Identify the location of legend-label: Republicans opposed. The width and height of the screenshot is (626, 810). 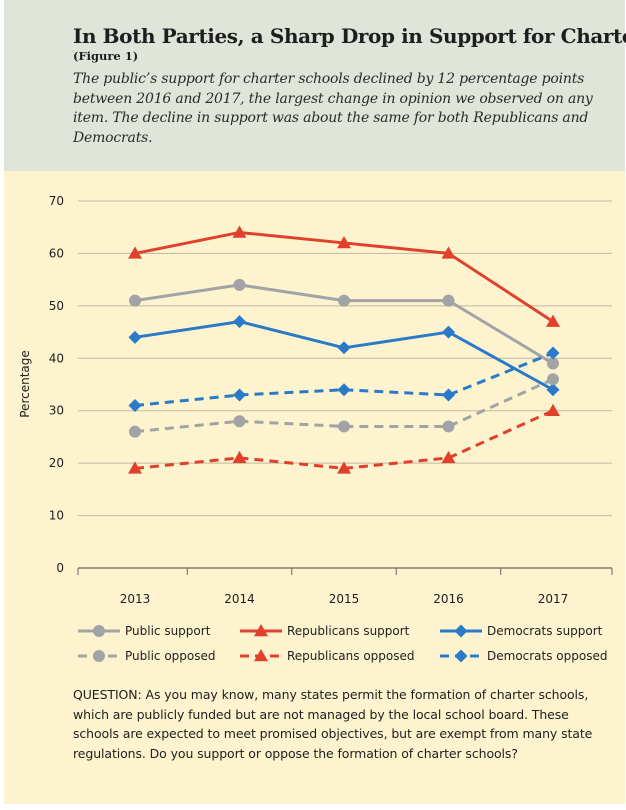
(350, 656).